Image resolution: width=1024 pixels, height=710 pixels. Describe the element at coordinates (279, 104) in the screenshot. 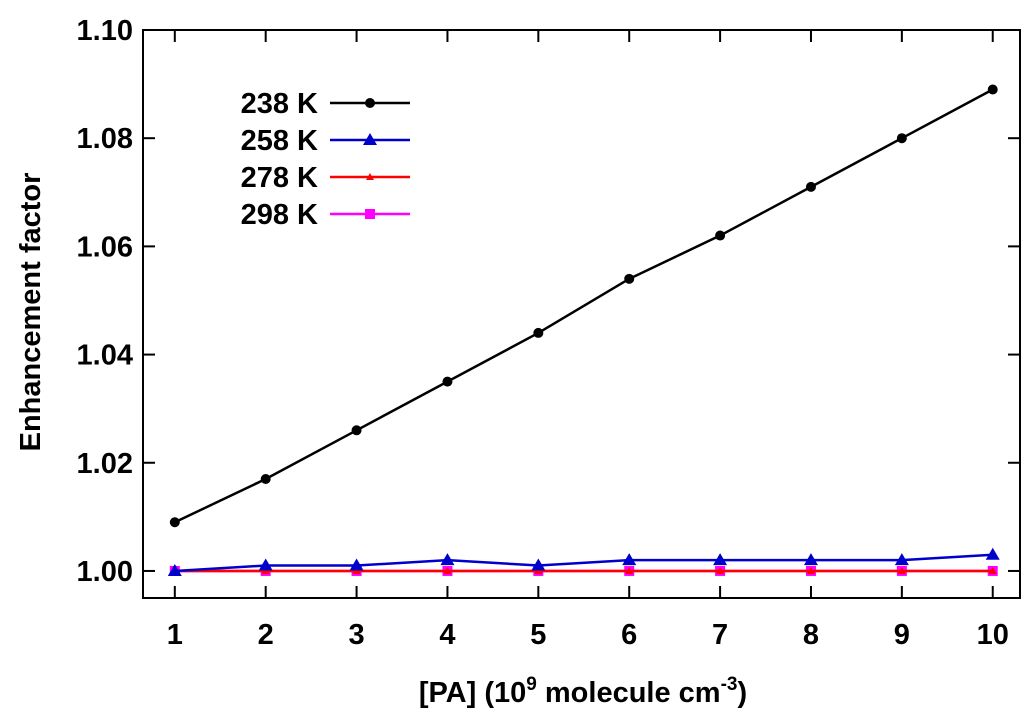

I see `legend-label: 238 K` at that location.